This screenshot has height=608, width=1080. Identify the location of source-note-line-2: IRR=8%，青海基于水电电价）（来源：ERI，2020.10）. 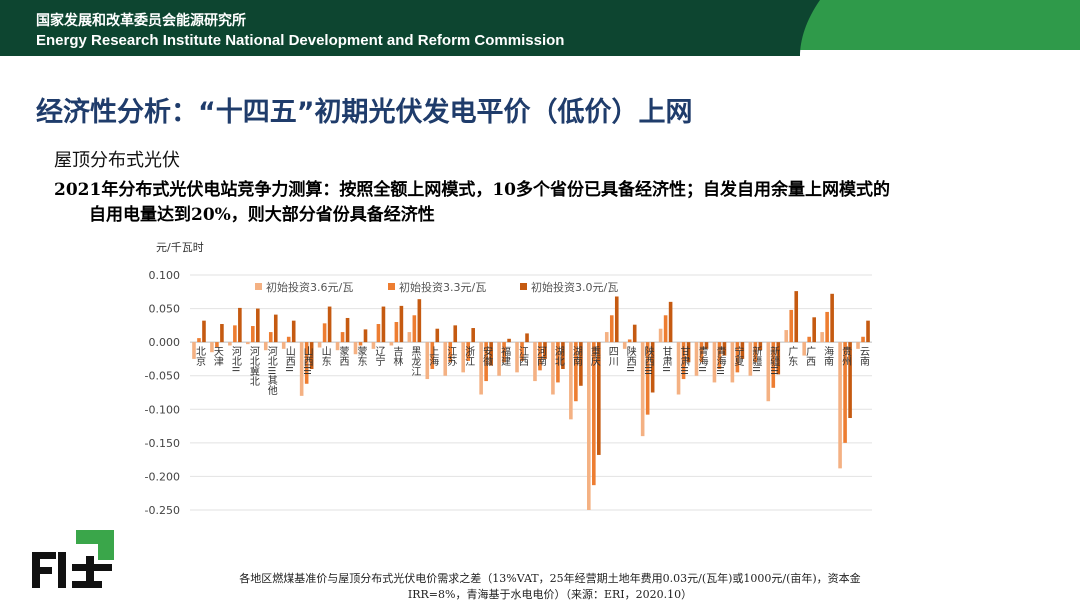
(550, 594).